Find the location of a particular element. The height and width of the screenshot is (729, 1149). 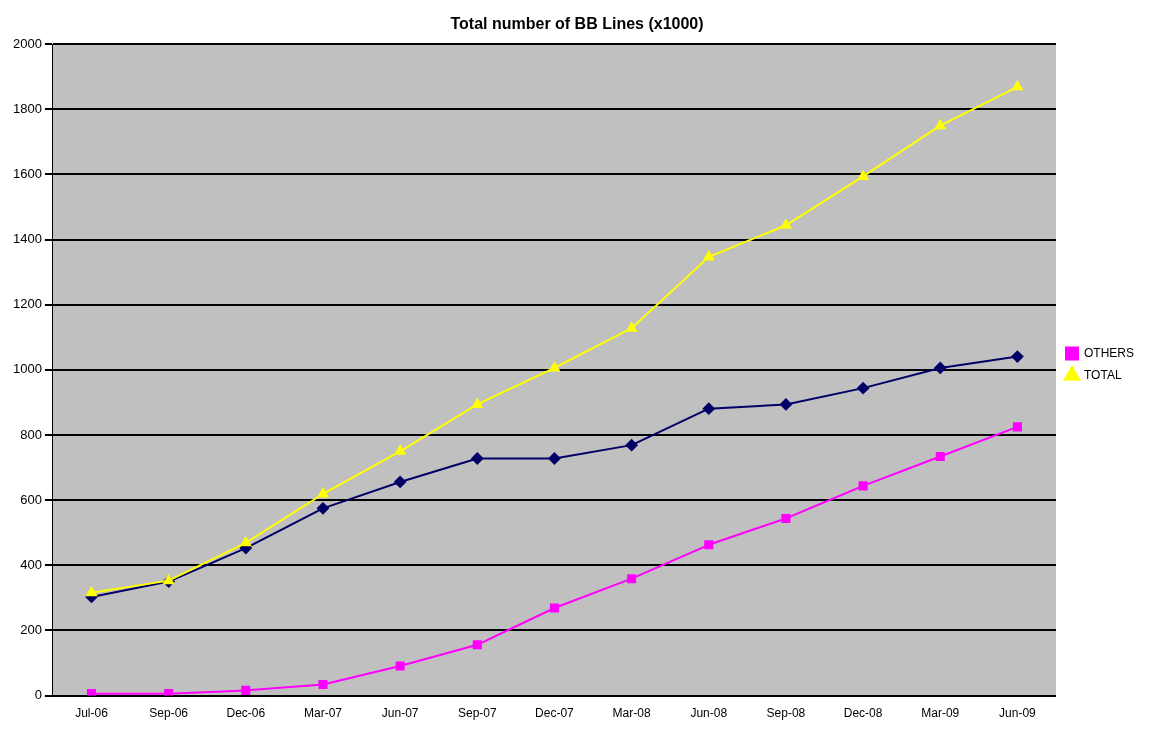

y-tick-label: 1400 is located at coordinates (27, 239).